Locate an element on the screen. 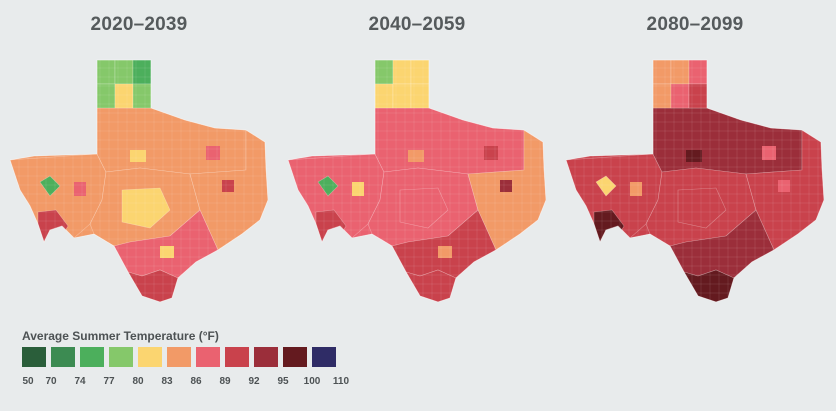 This screenshot has height=411, width=836. legend-tick-label: 92 is located at coordinates (254, 381).